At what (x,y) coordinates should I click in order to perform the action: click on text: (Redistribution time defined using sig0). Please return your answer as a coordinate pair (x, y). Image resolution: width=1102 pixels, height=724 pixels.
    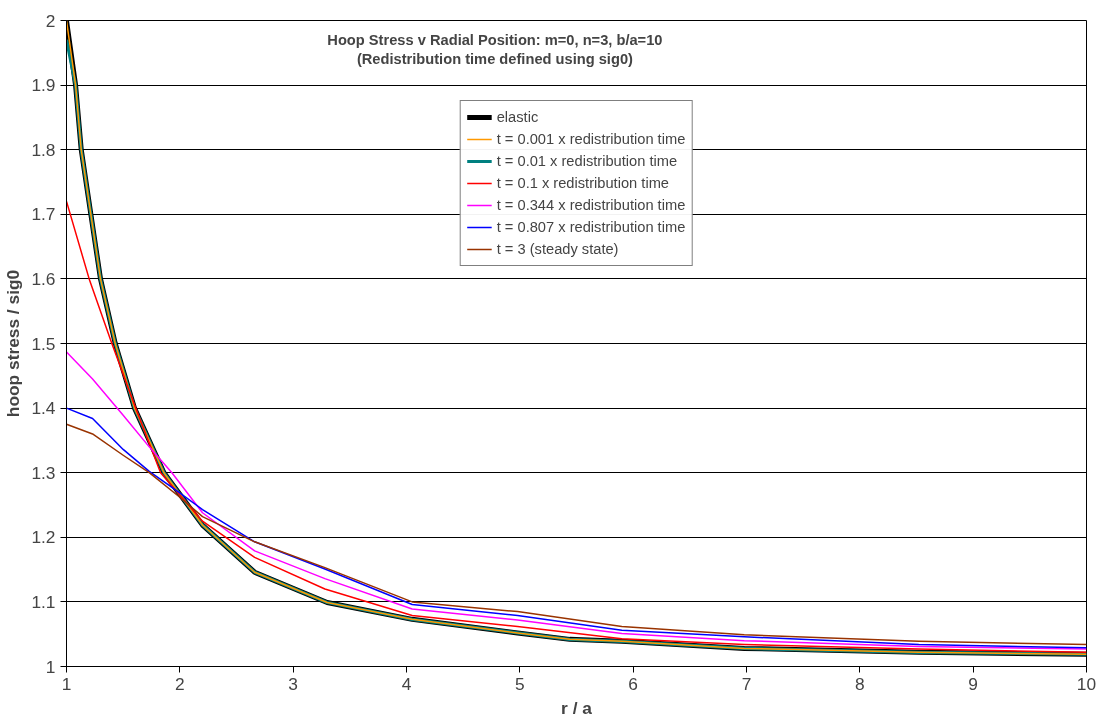
    Looking at the image, I should click on (495, 59).